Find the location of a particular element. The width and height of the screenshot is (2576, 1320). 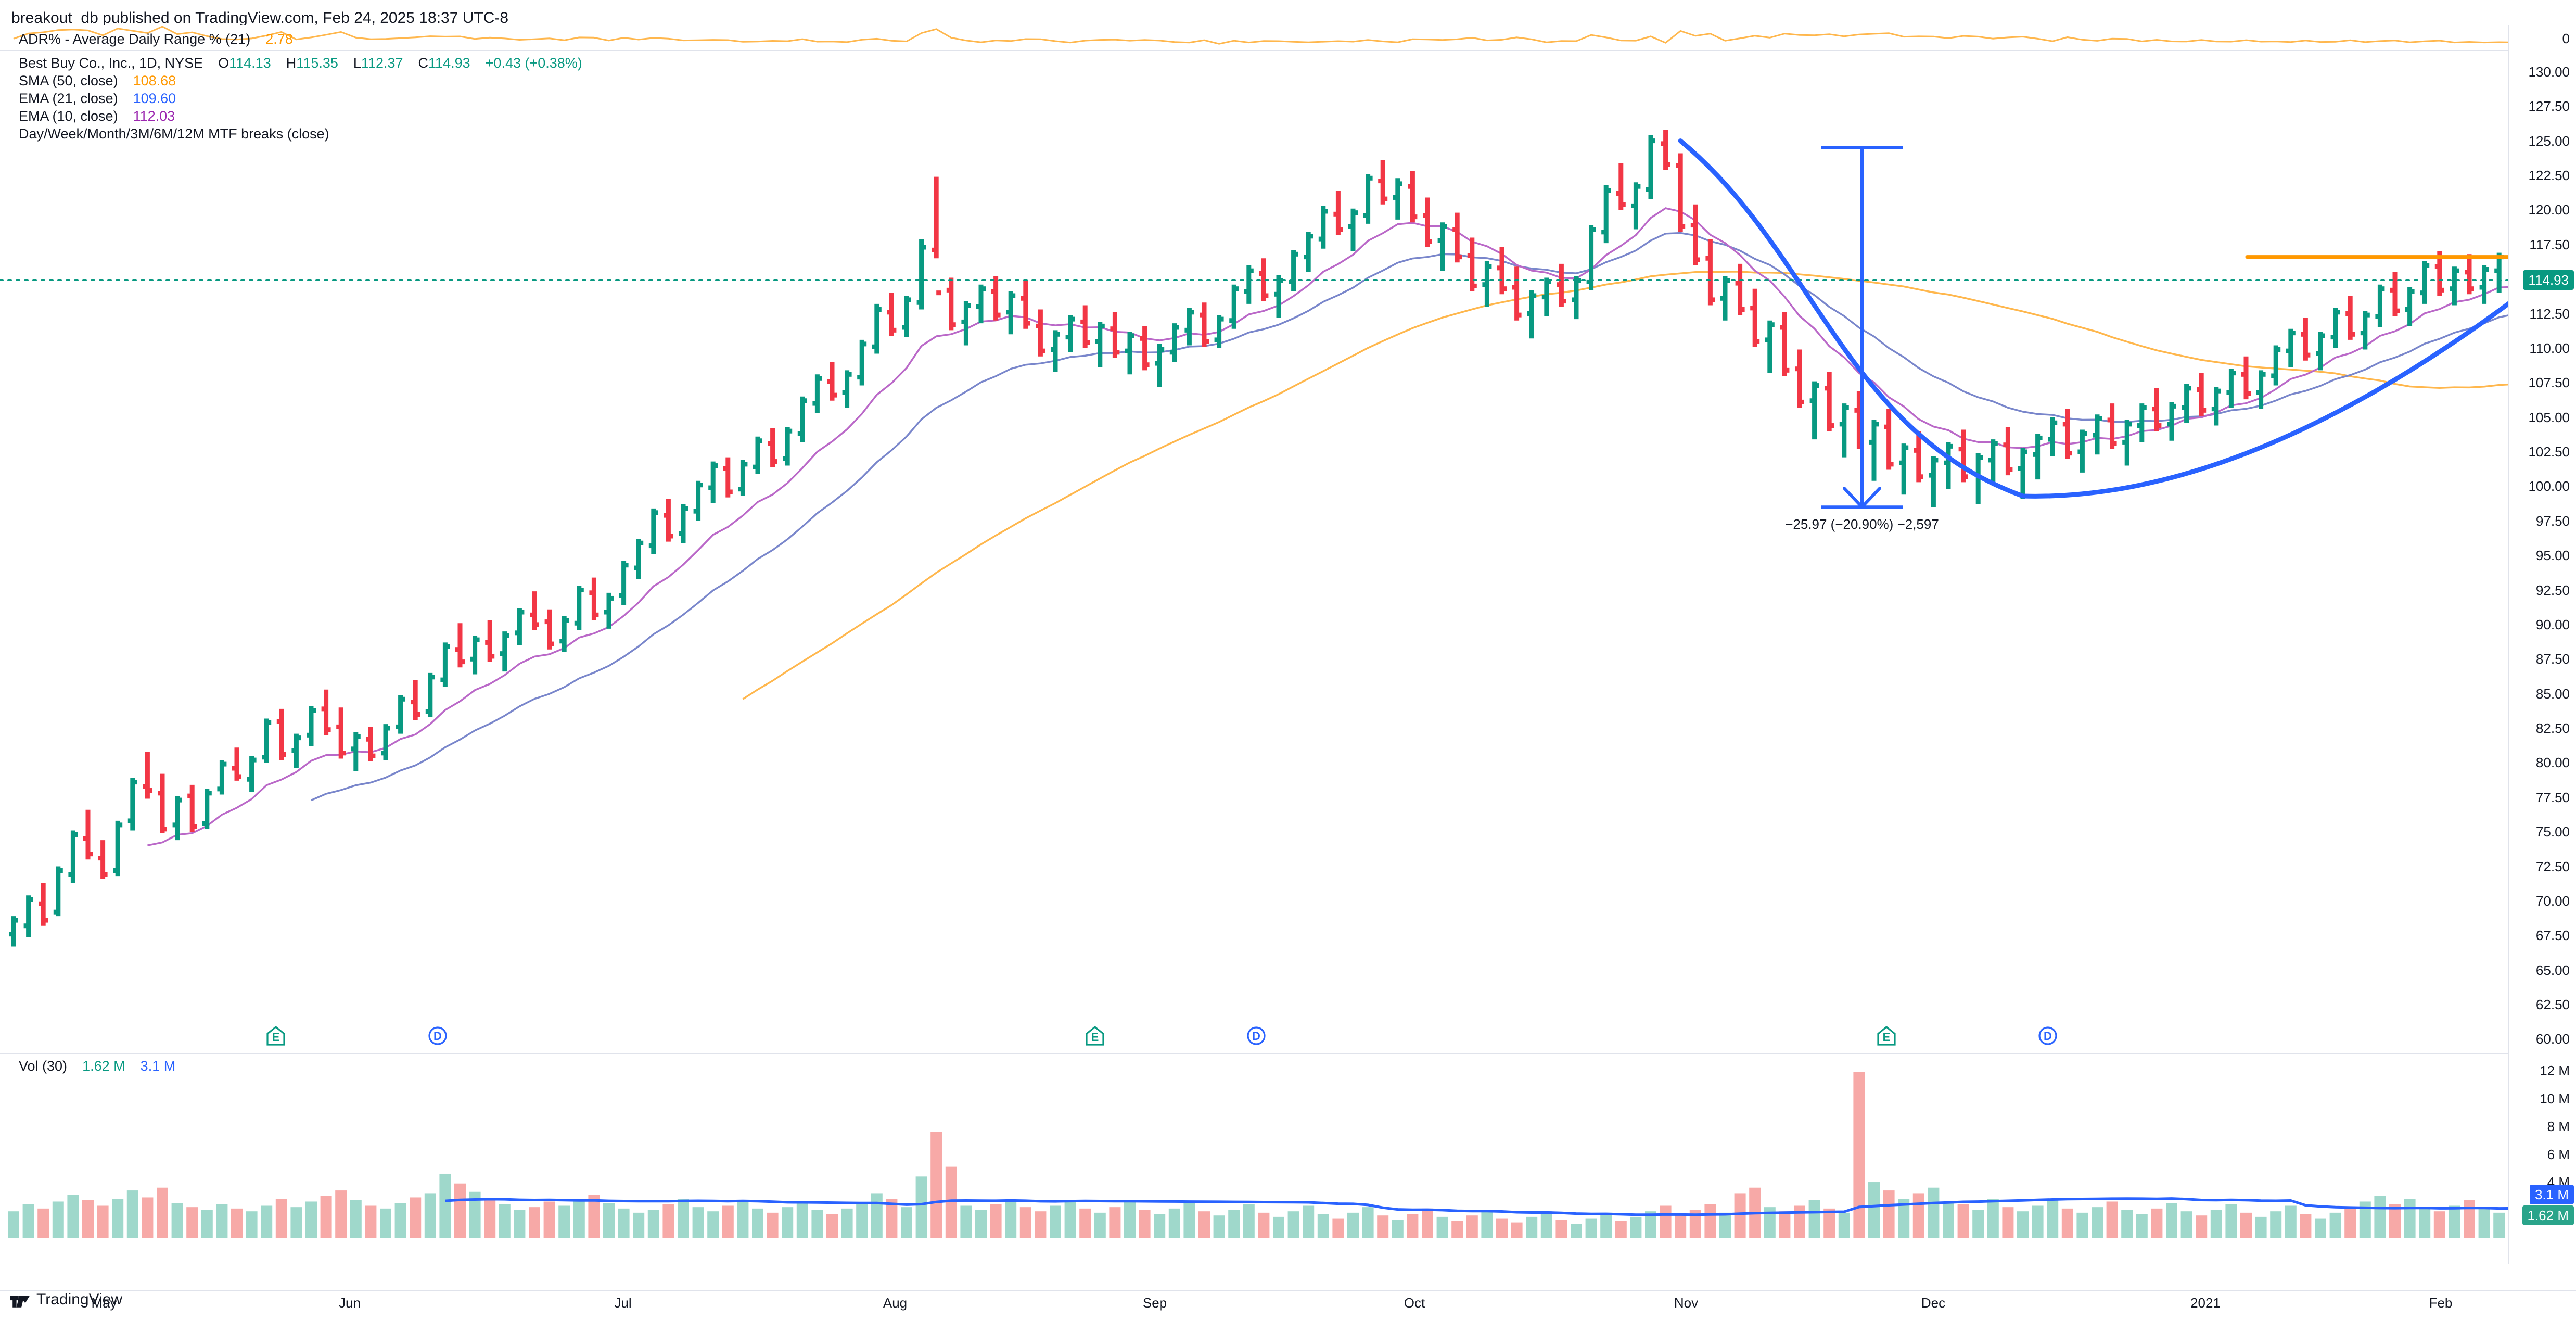

price-scale-tick: 65.00 is located at coordinates (2553, 970).